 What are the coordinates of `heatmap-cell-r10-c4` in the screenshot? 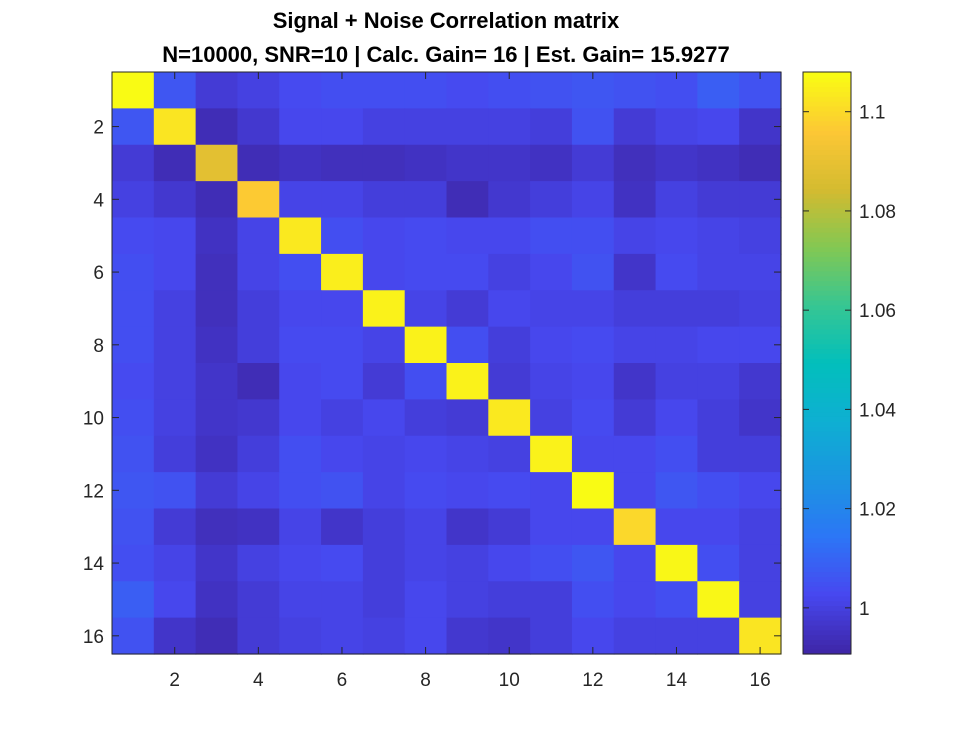 It's located at (258, 418).